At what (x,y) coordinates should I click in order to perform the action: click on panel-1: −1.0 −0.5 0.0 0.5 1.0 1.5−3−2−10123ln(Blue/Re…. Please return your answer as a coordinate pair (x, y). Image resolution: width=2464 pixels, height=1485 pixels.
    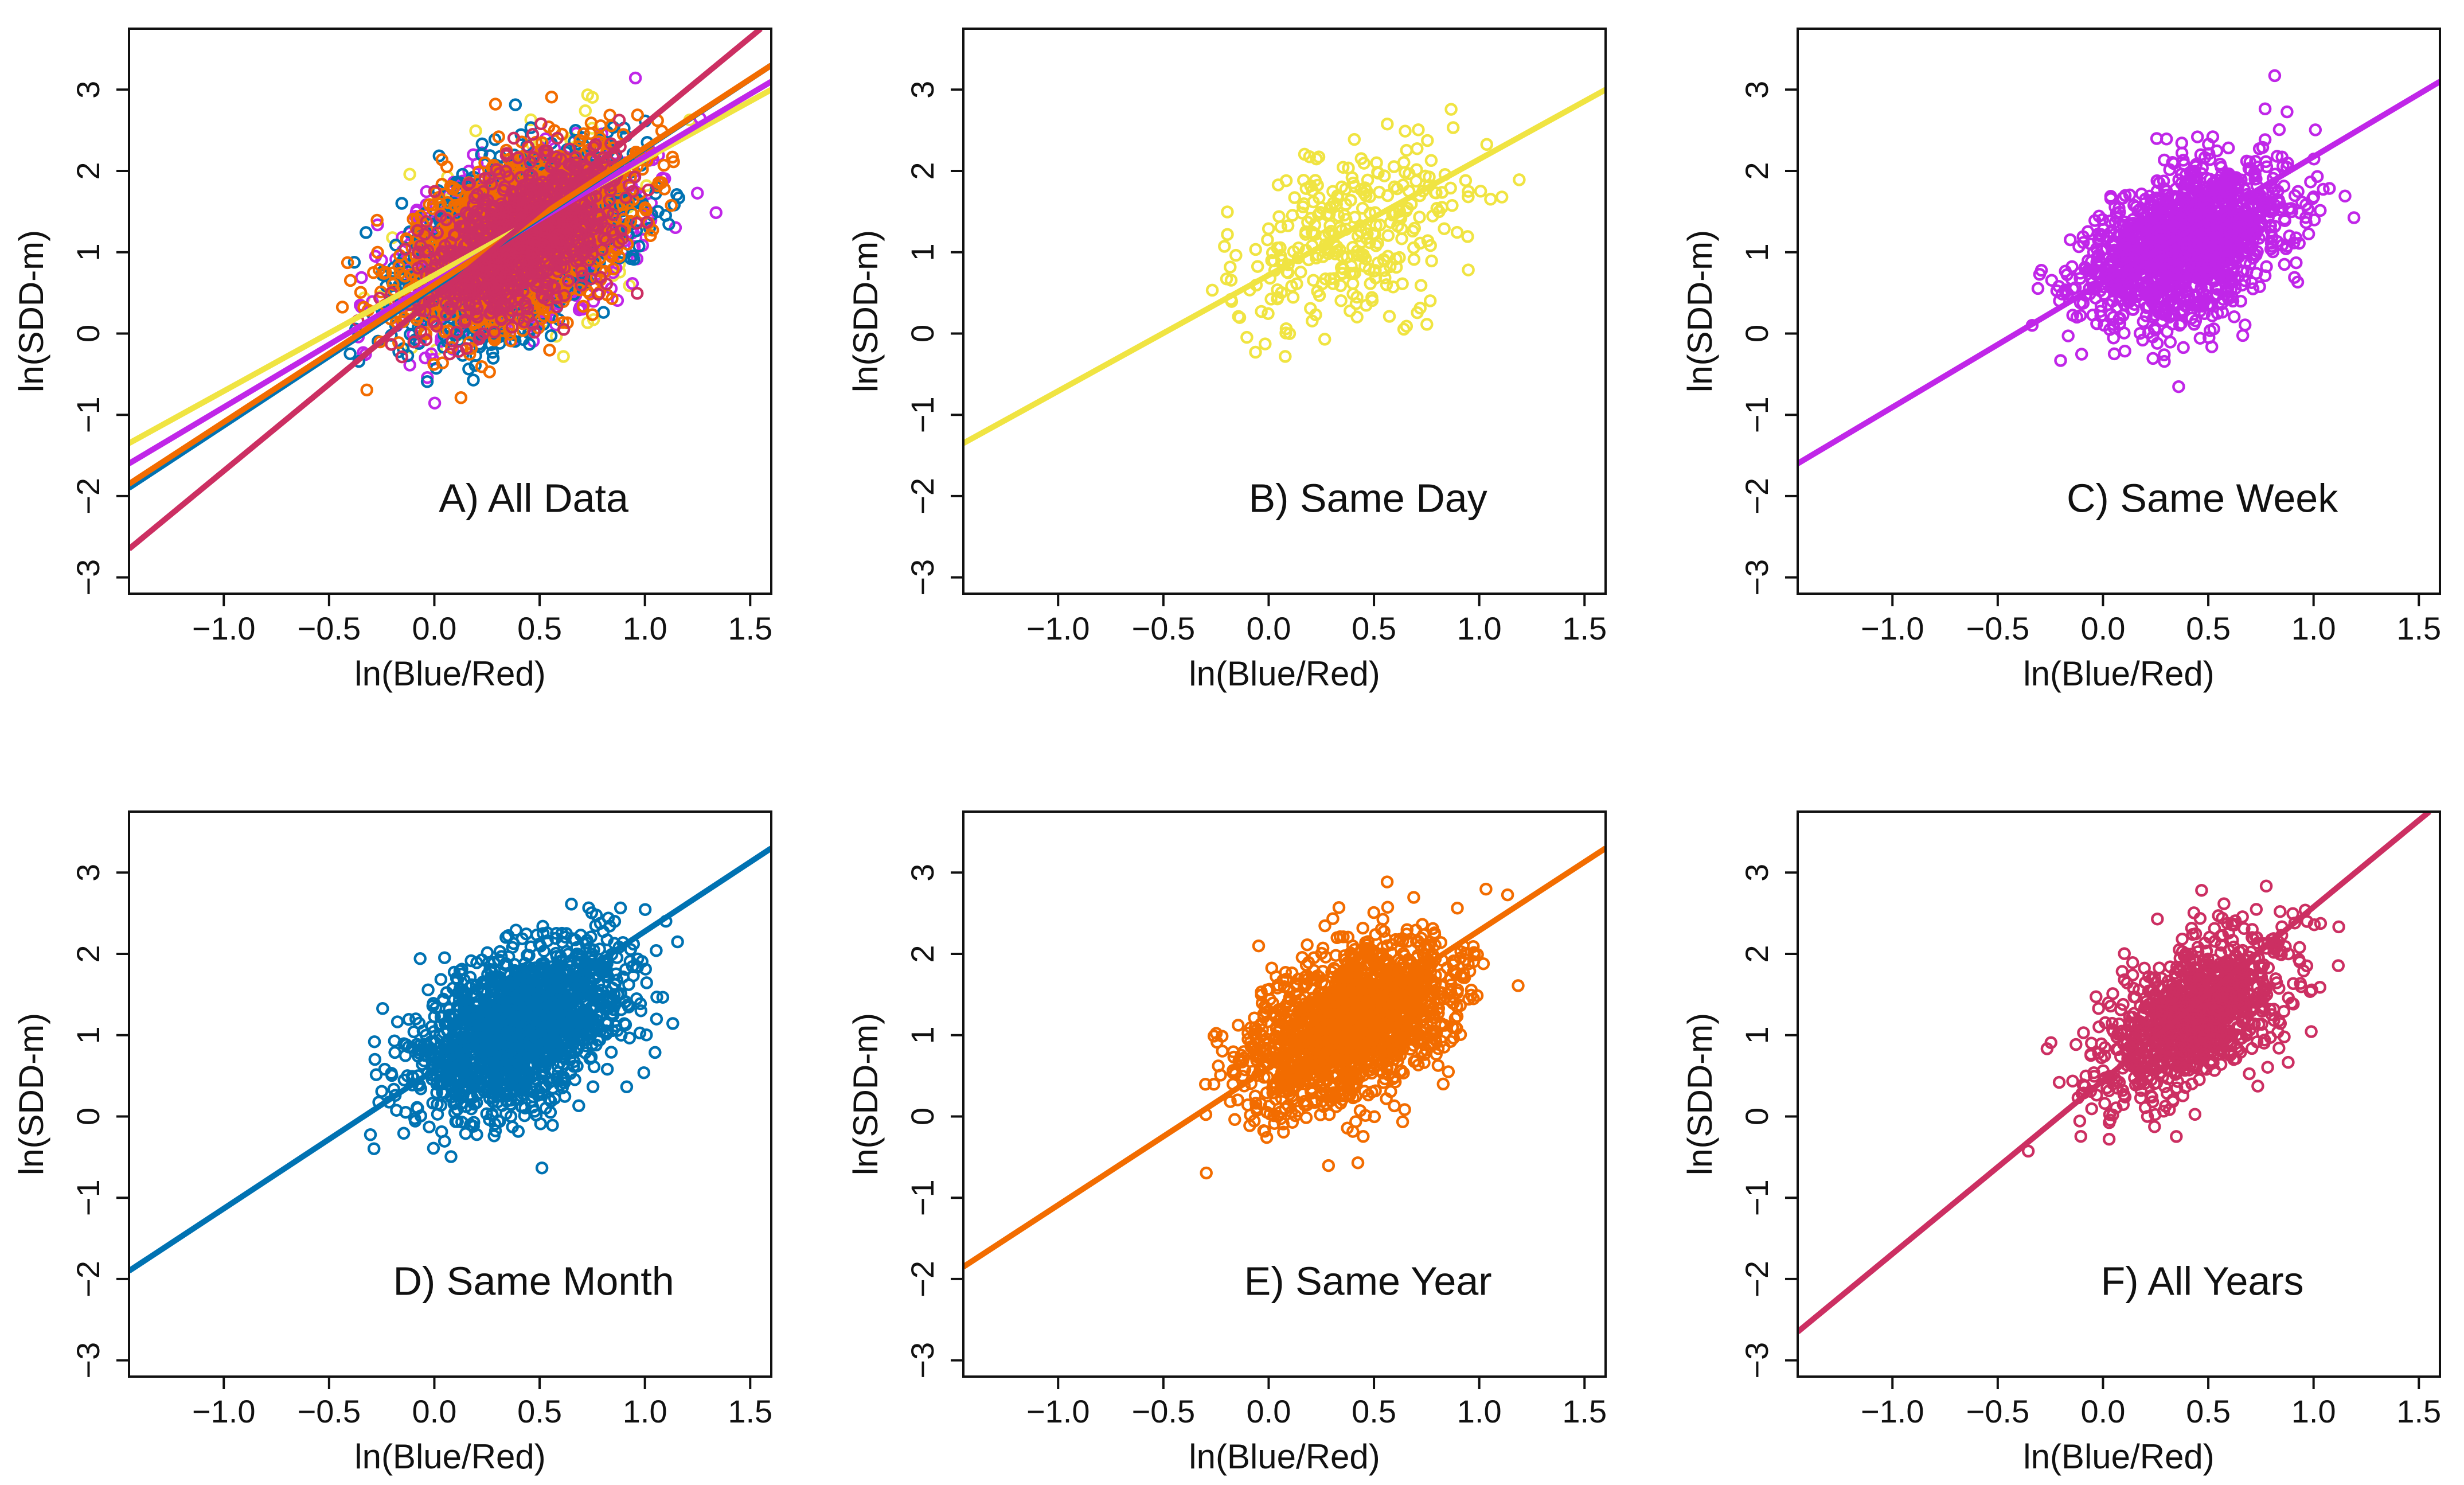
    Looking at the image, I should click on (392, 360).